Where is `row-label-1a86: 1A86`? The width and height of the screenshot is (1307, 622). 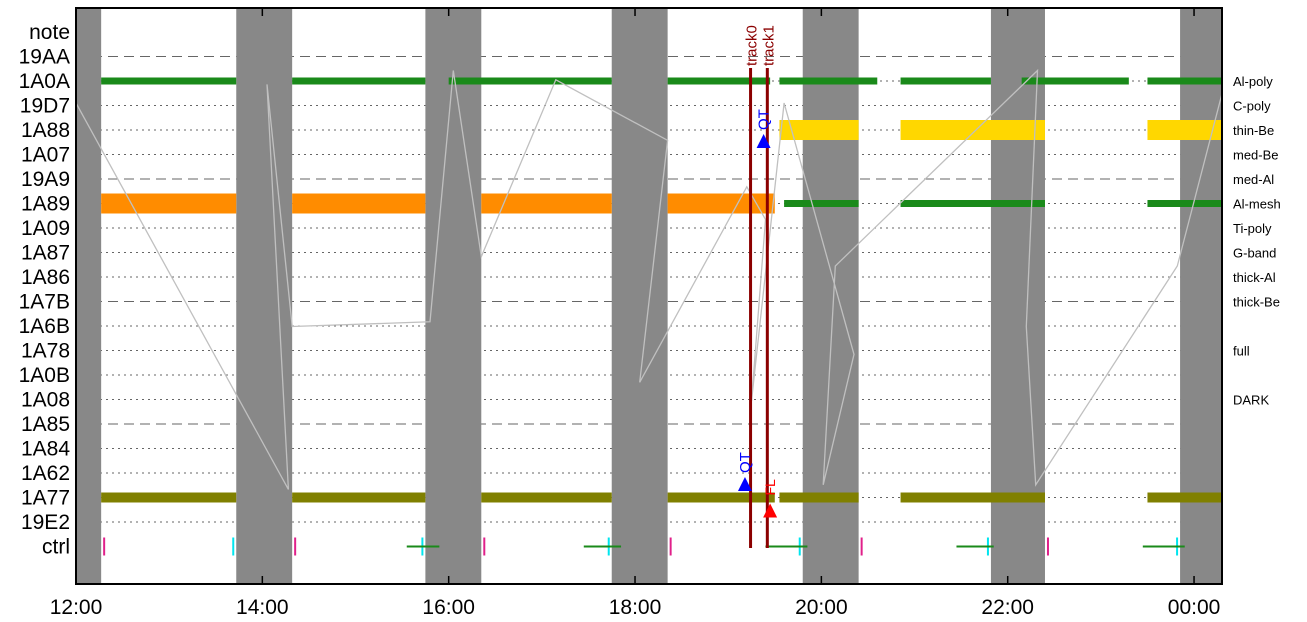 row-label-1a86: 1A86 is located at coordinates (45, 277).